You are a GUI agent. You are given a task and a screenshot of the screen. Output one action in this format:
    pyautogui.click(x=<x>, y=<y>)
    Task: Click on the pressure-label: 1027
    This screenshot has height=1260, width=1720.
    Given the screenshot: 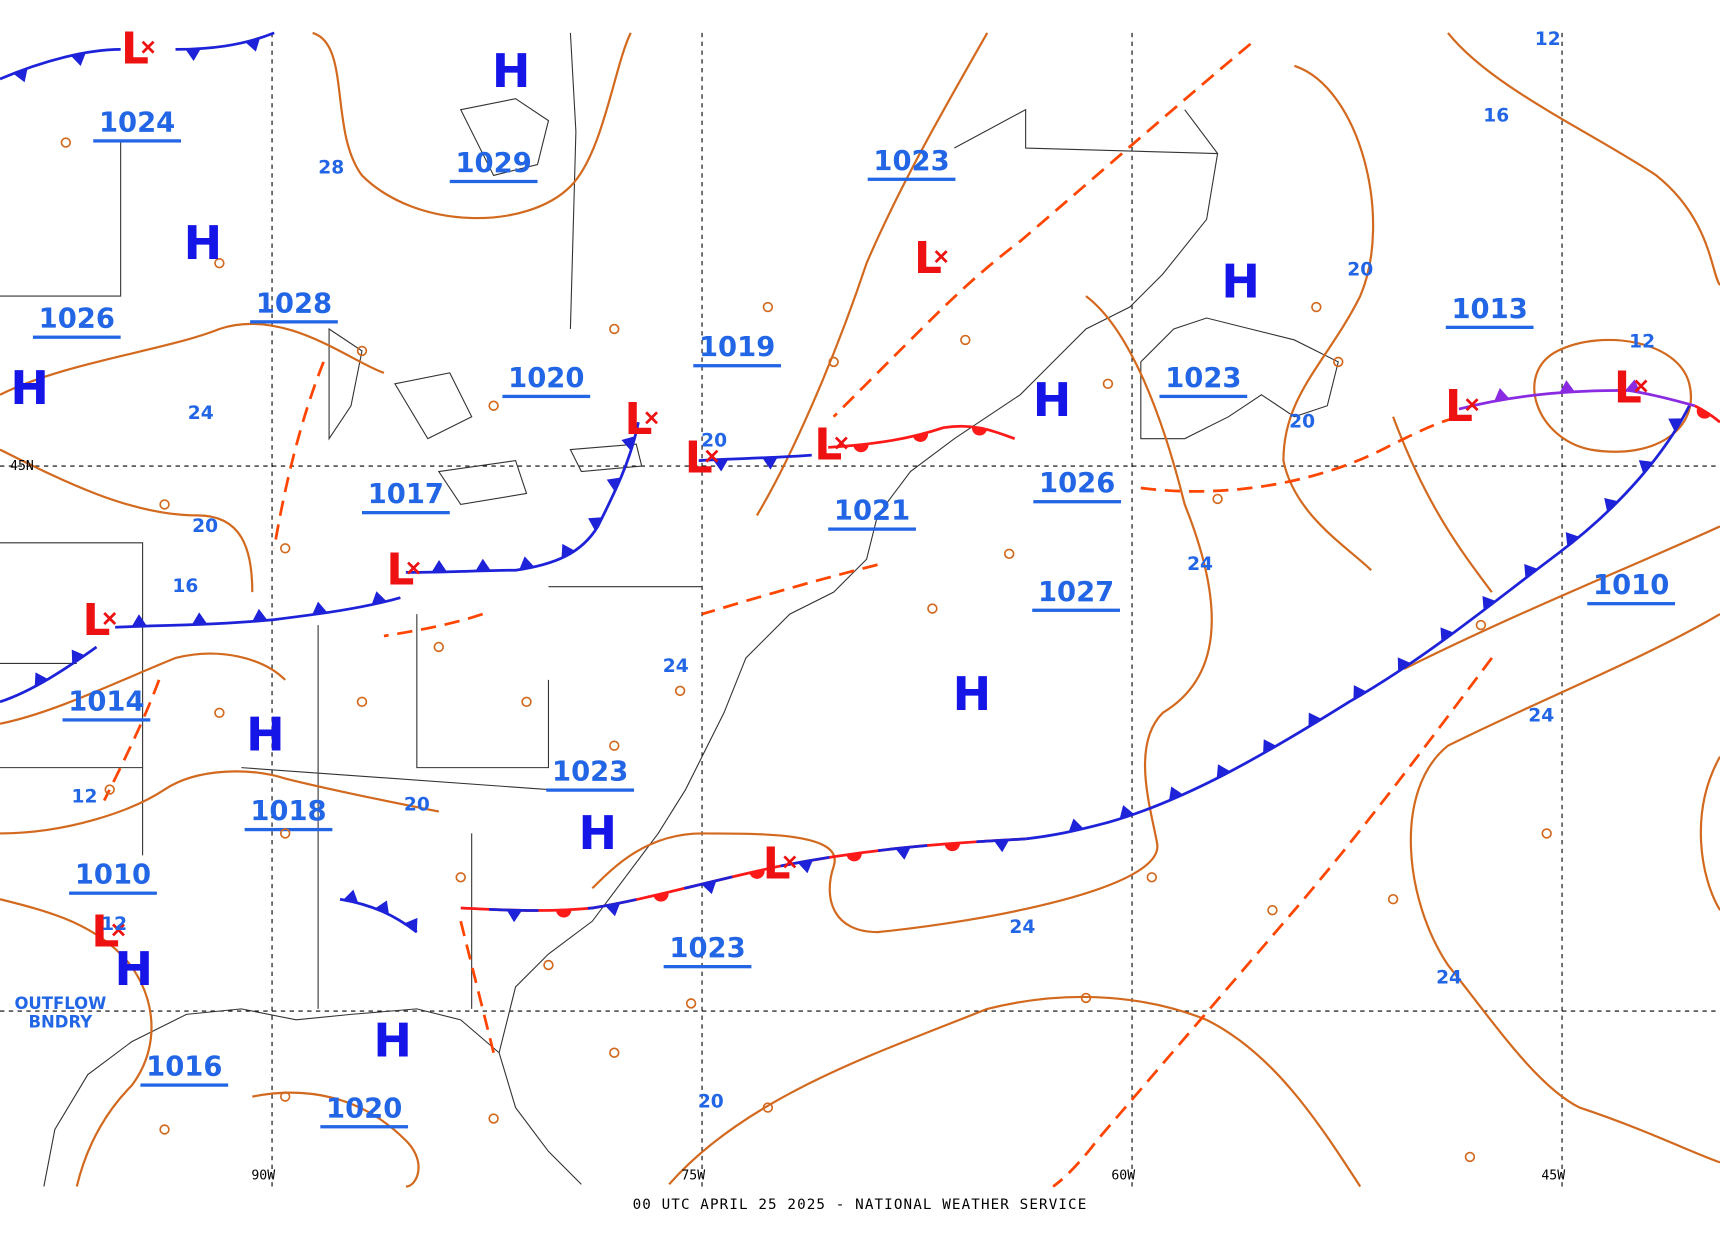 What is the action you would take?
    pyautogui.click(x=1076, y=592)
    